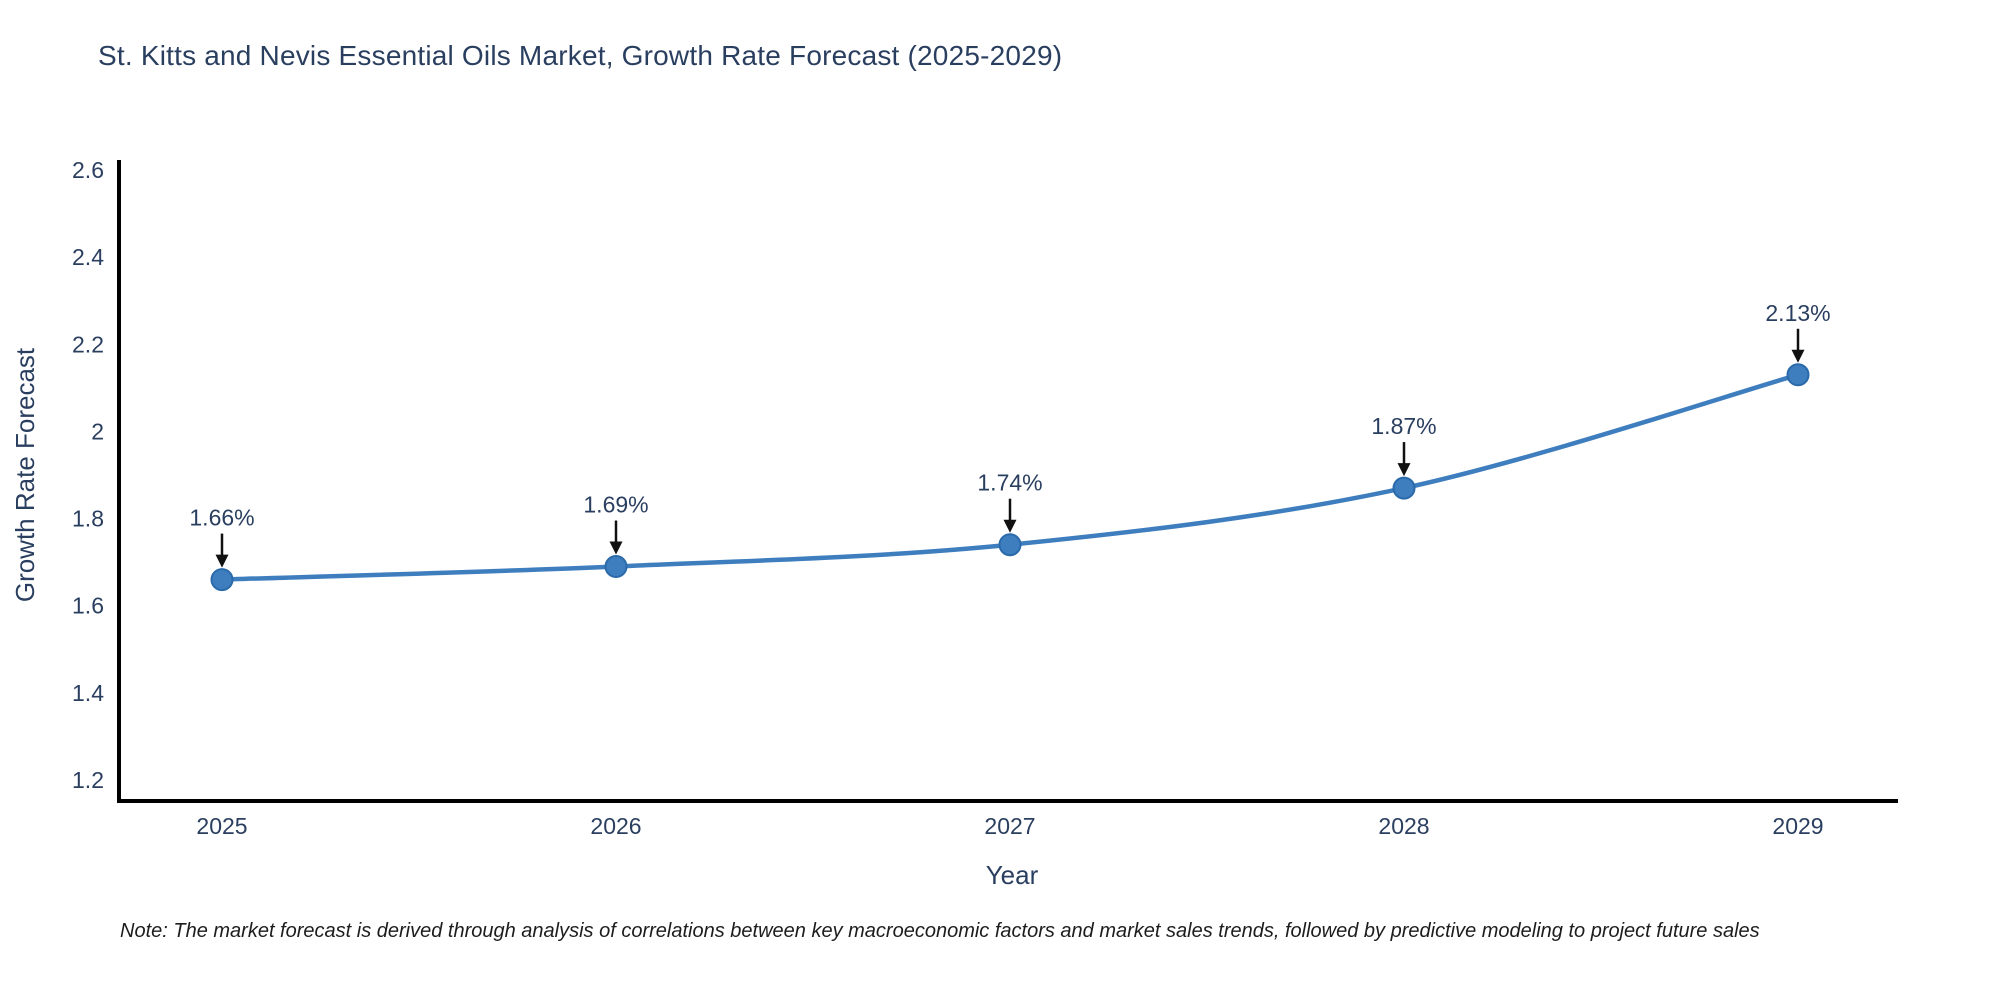 This screenshot has width=2000, height=1000. Describe the element at coordinates (221, 518) in the screenshot. I see `annotation-label: 1.66%` at that location.